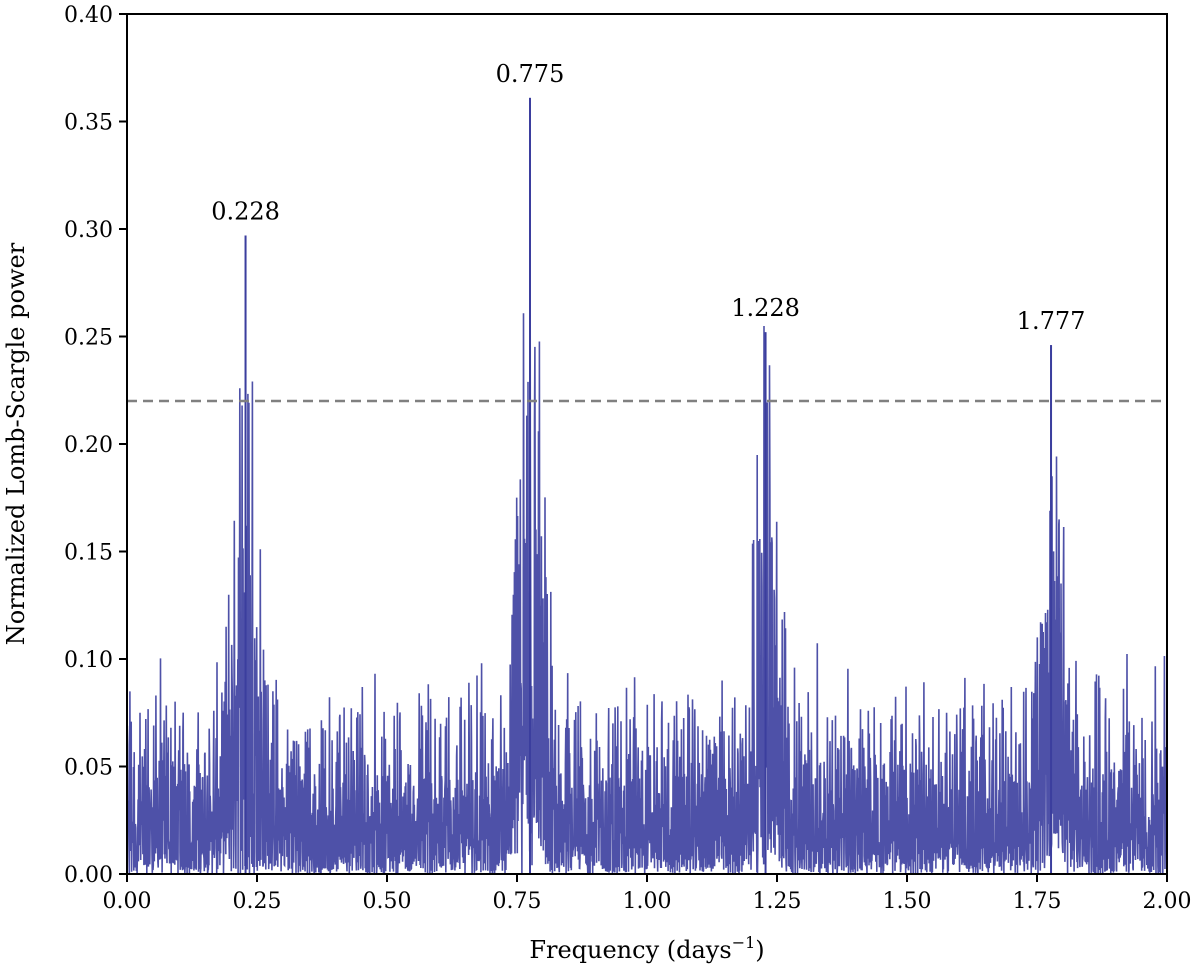 Image resolution: width=1200 pixels, height=969 pixels. What do you see at coordinates (1051, 321) in the screenshot?
I see `peak-label: 1.777` at bounding box center [1051, 321].